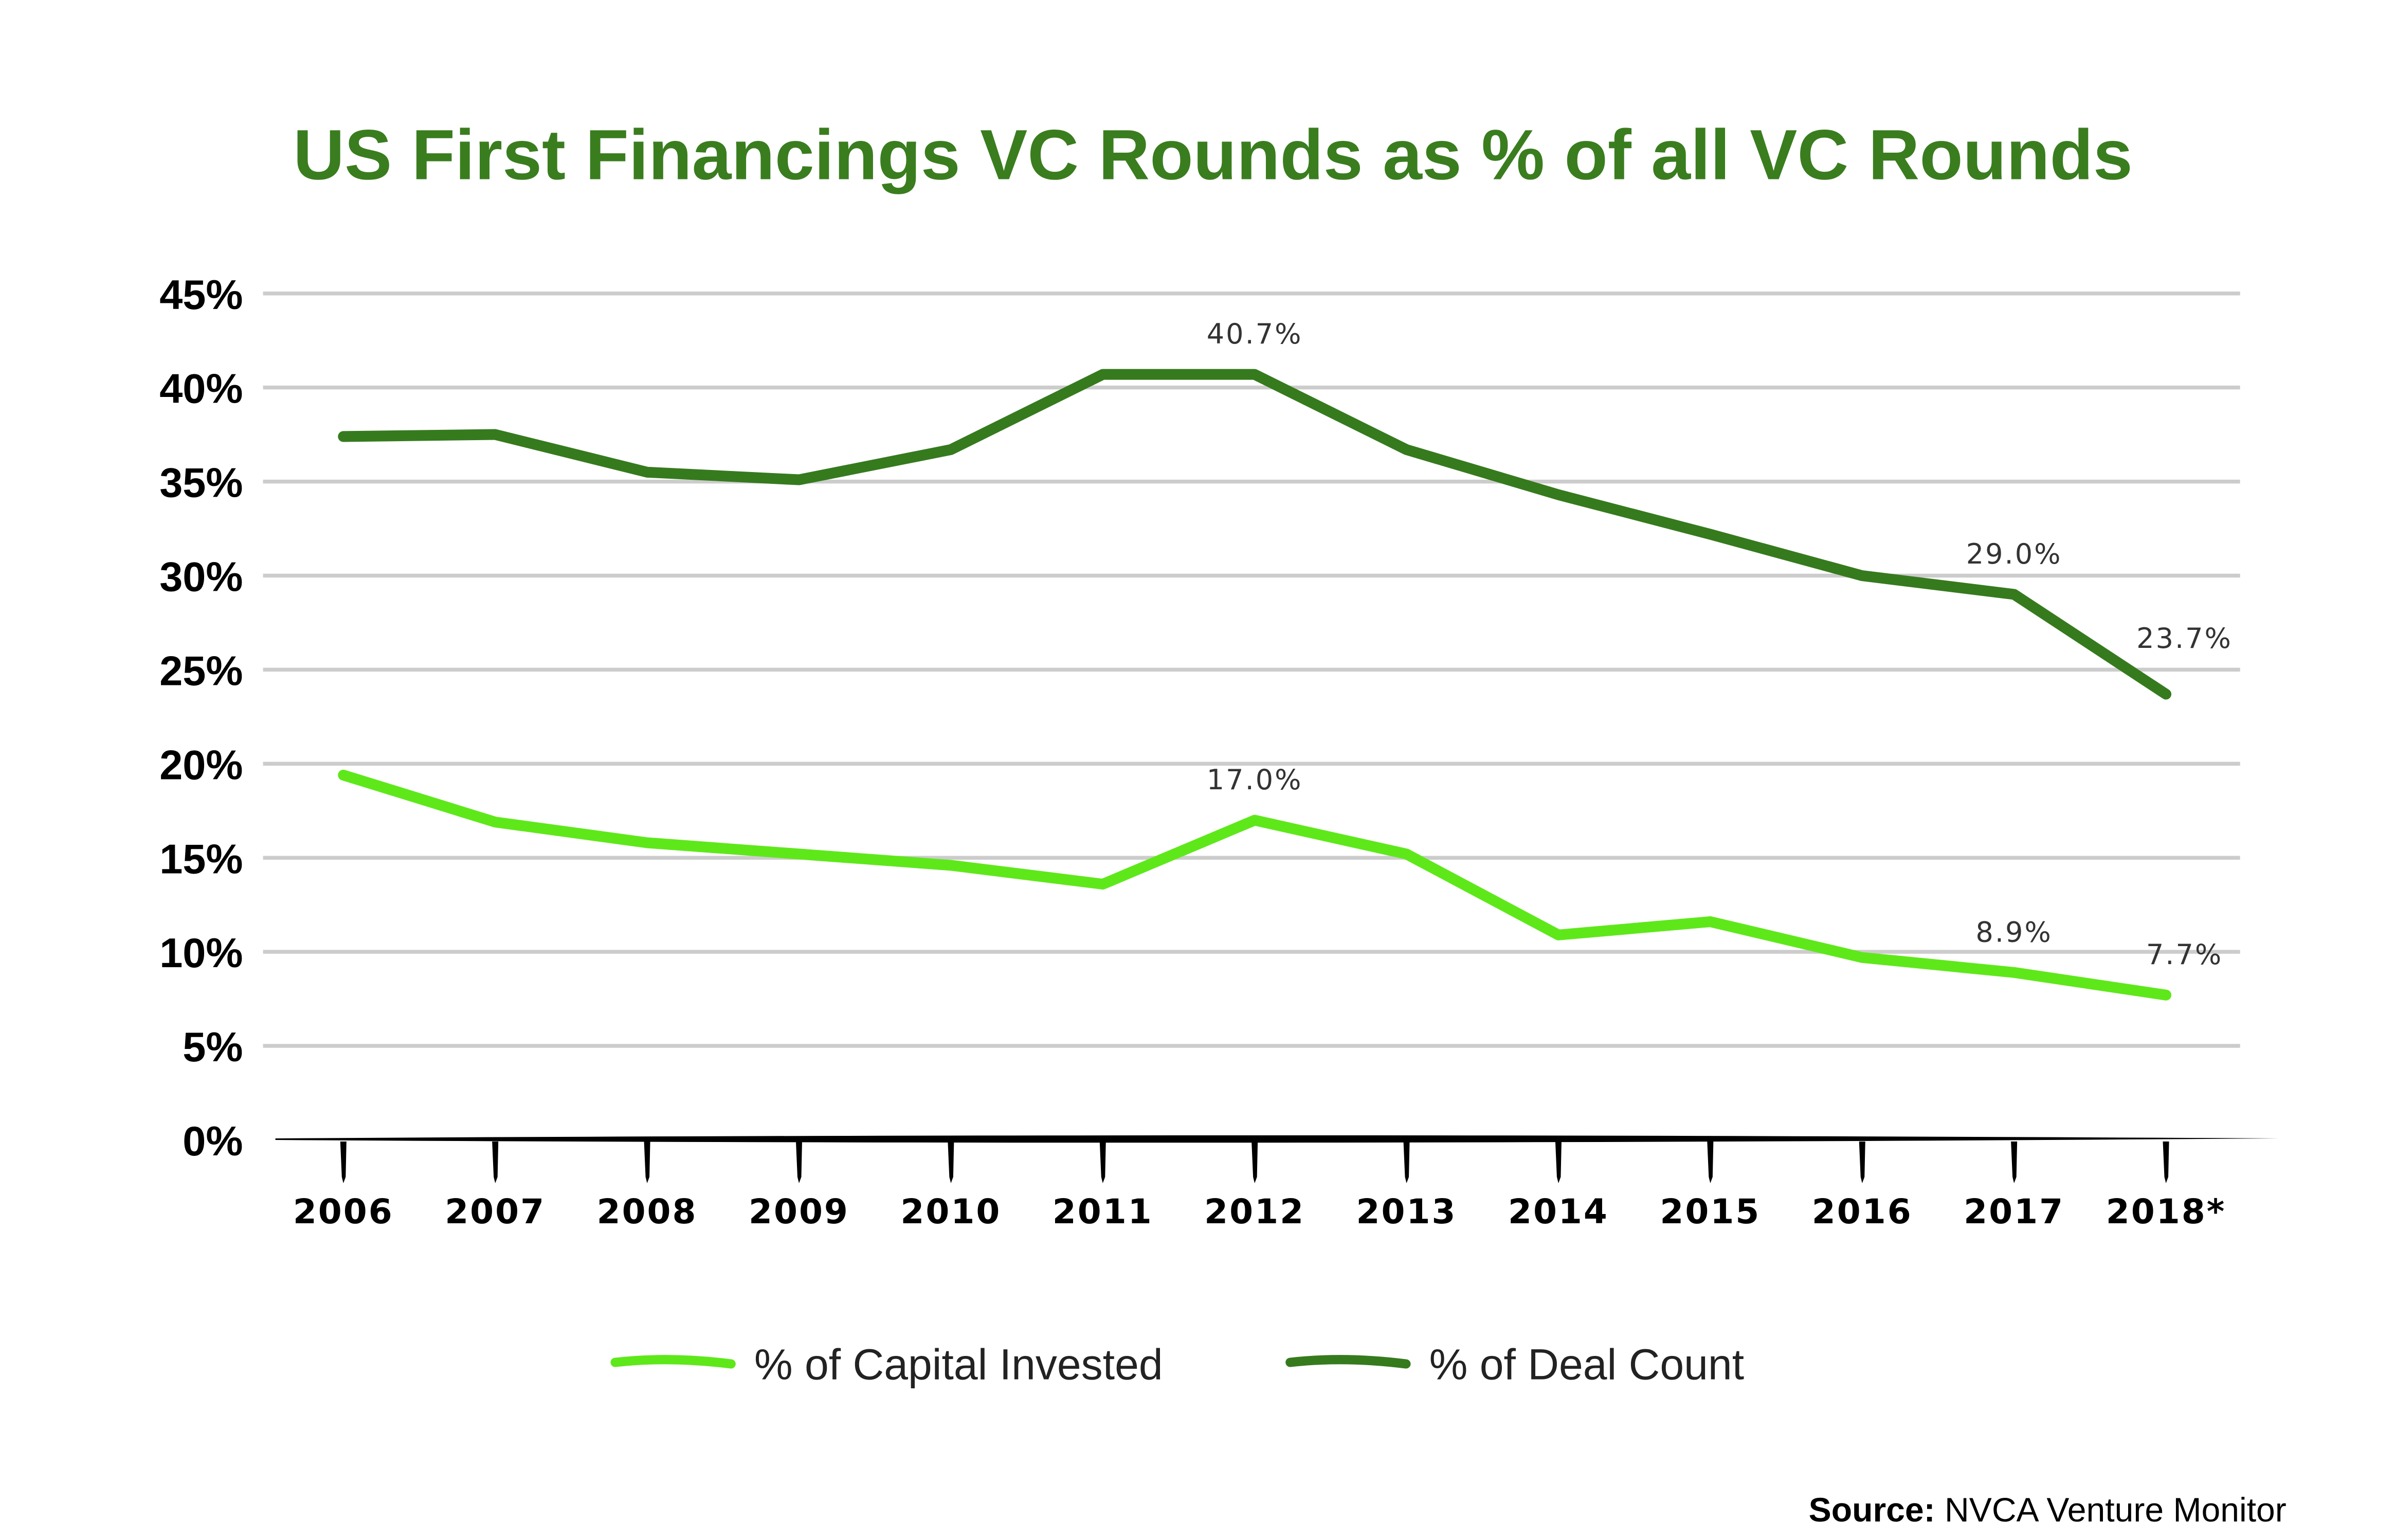  What do you see at coordinates (201, 953) in the screenshot?
I see `y-tick-label: 10%` at bounding box center [201, 953].